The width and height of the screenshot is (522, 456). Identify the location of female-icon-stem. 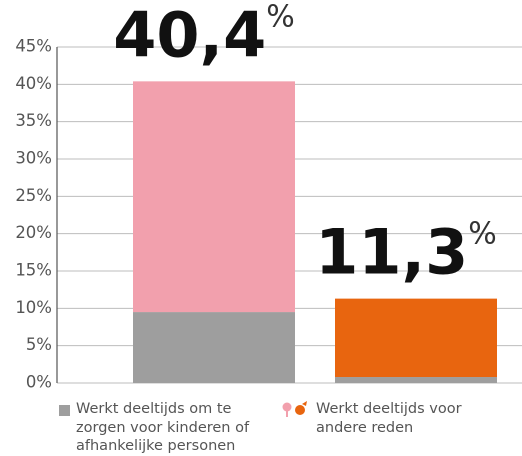
(287, 414).